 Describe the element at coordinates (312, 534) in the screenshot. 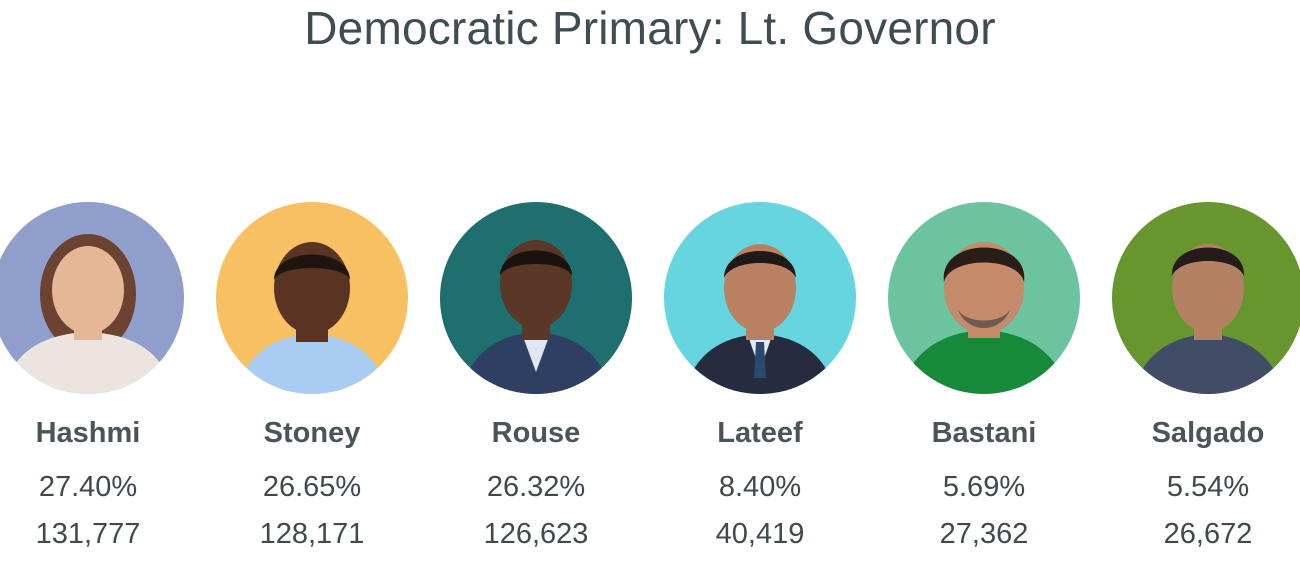

I see `candidate-votes: 128,171` at that location.